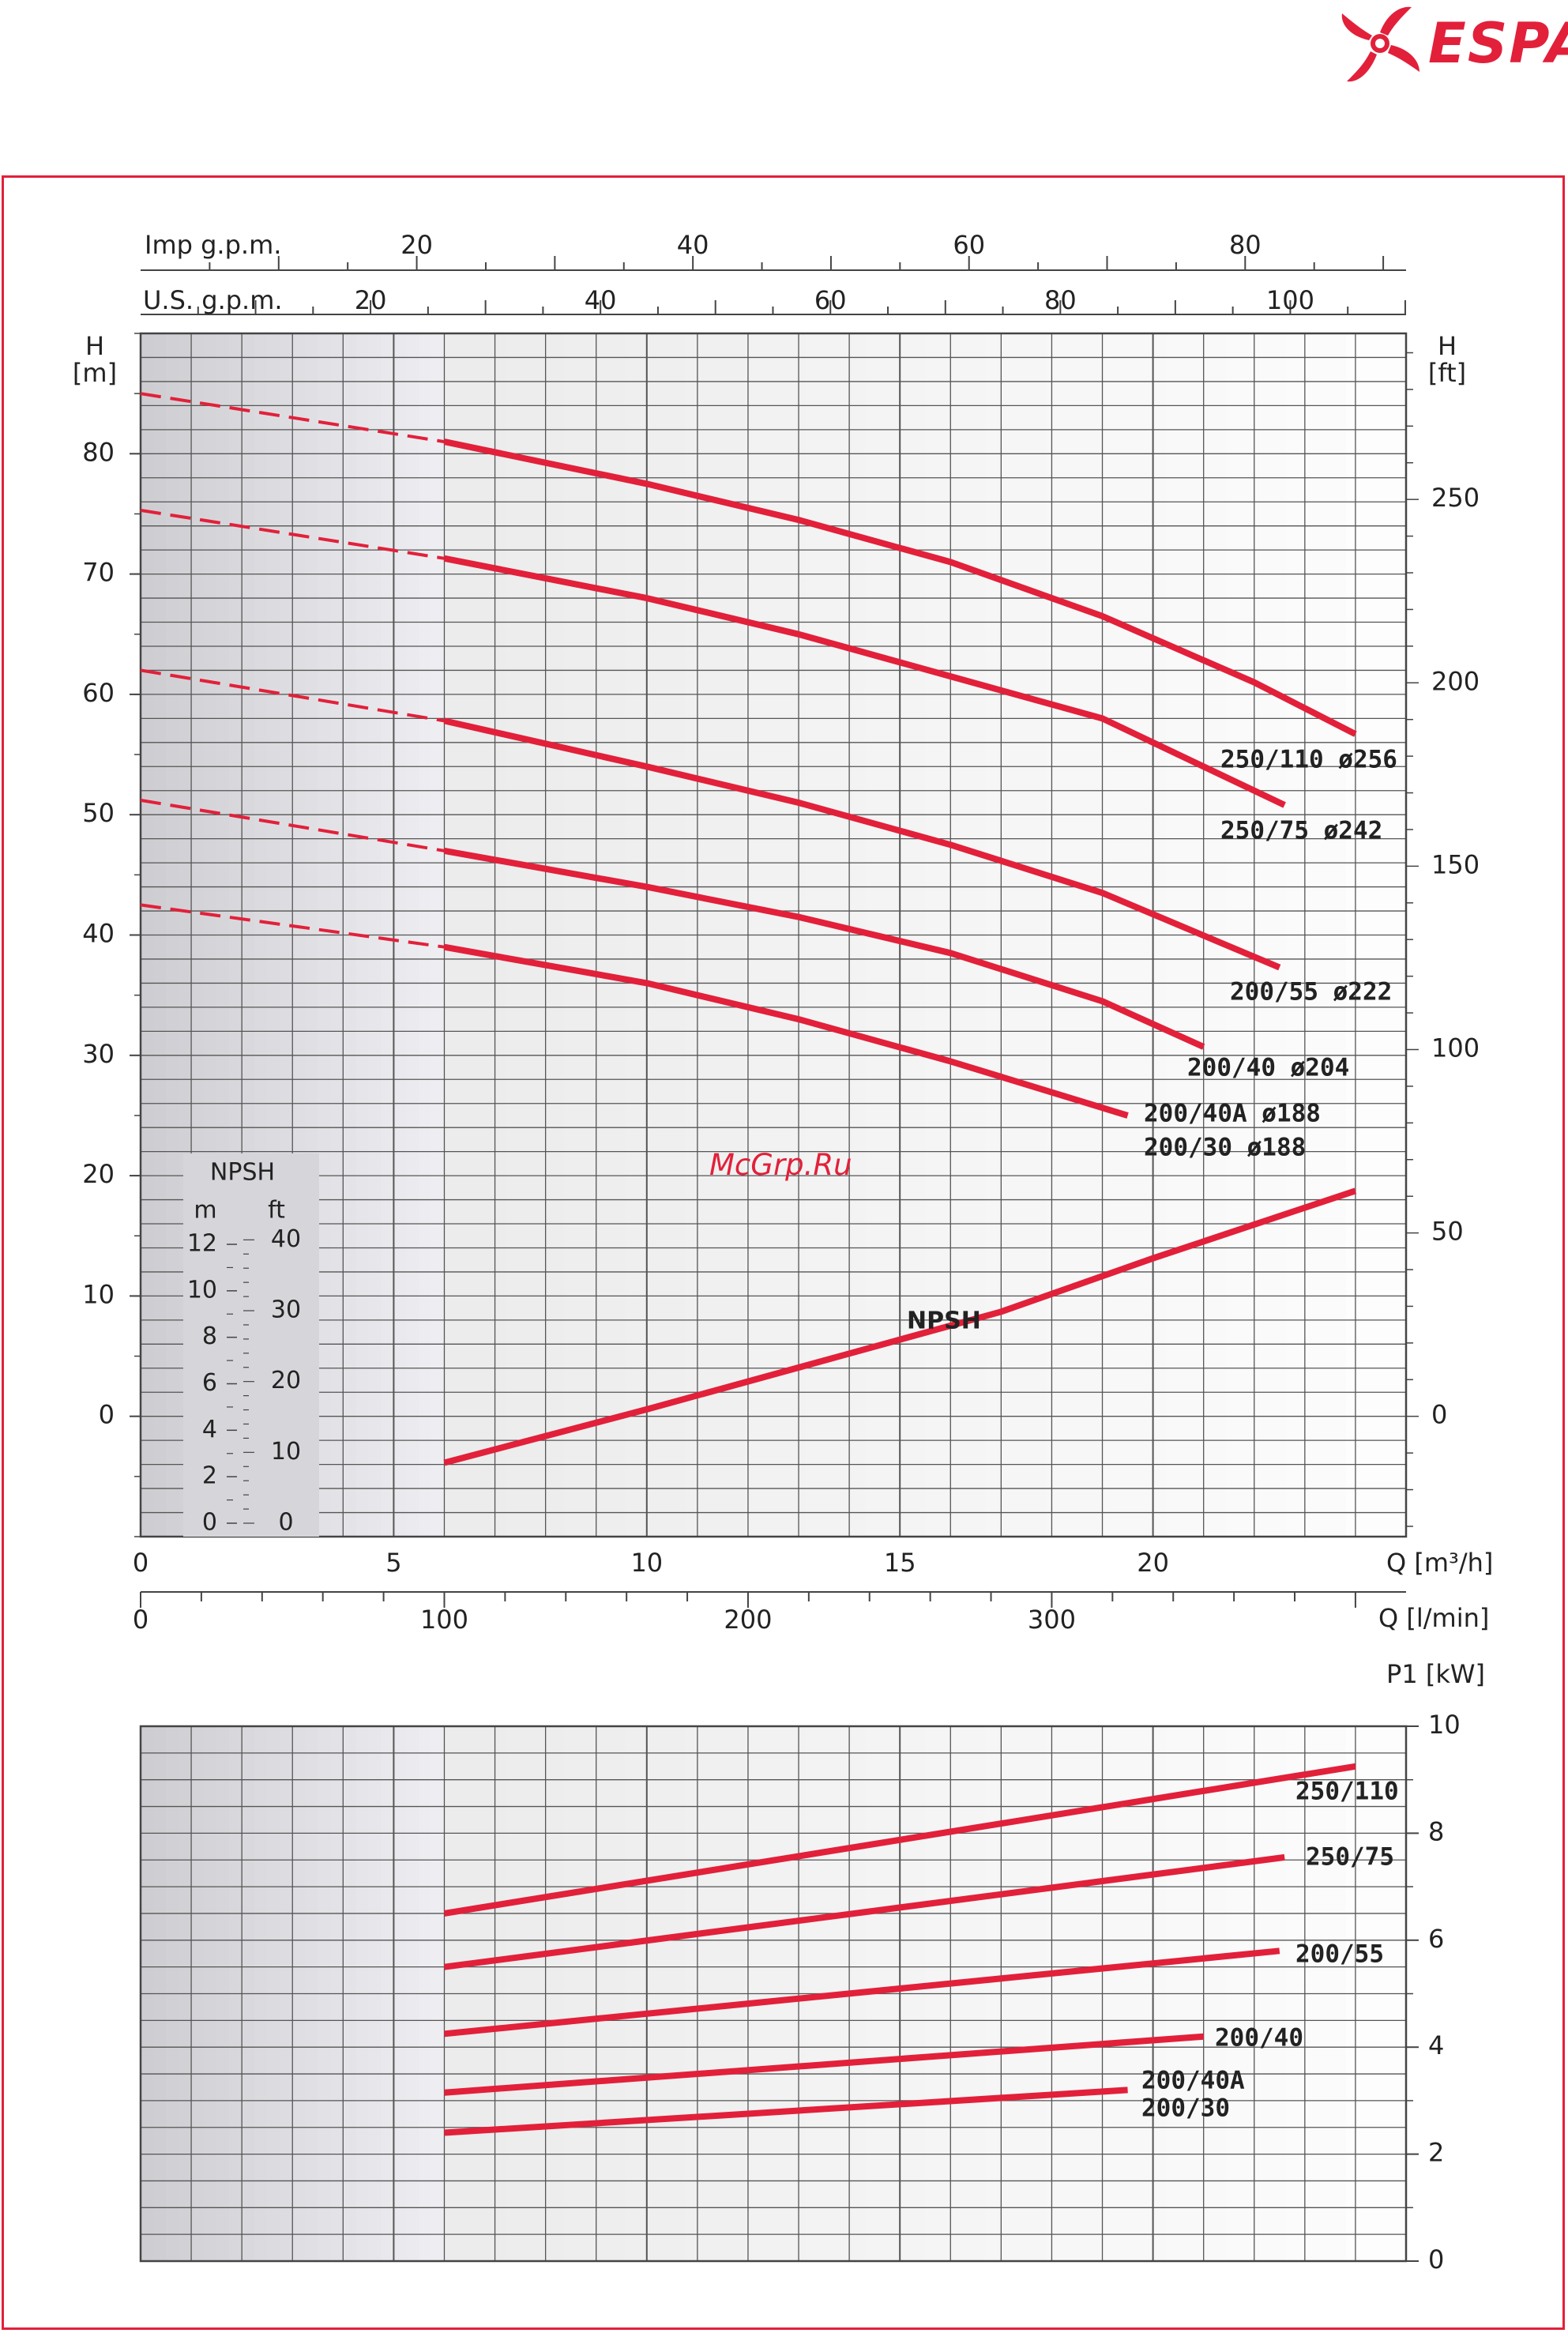 The height and width of the screenshot is (2333, 1568). What do you see at coordinates (1435, 1674) in the screenshot?
I see `power-axis-label: P1 [kW]` at bounding box center [1435, 1674].